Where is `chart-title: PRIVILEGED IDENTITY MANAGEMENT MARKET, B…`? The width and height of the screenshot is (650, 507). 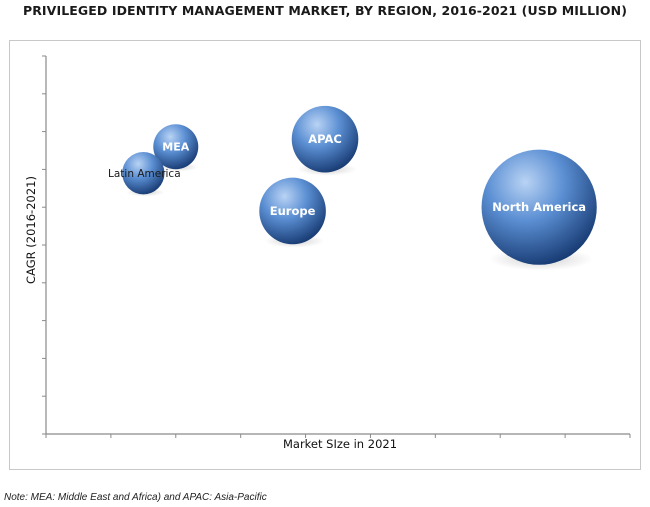
chart-title: PRIVILEGED IDENTITY MANAGEMENT MARKET, B… is located at coordinates (325, 10).